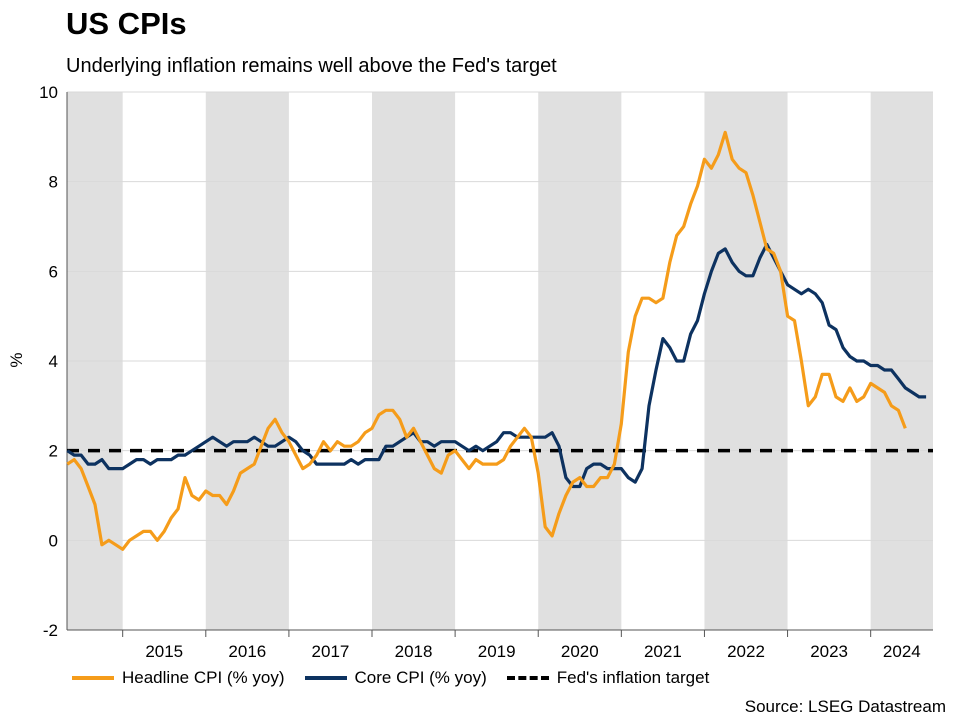 This screenshot has height=720, width=960. Describe the element at coordinates (746, 651) in the screenshot. I see `x-tick-label-2022: 2022` at that location.